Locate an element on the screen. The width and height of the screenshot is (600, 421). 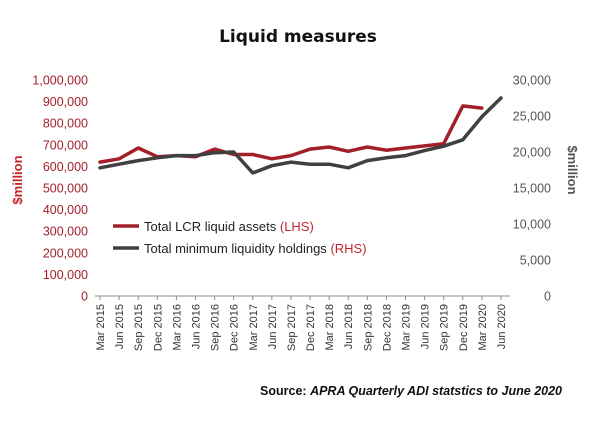
right-tick-label: 15,000 is located at coordinates (532, 189).